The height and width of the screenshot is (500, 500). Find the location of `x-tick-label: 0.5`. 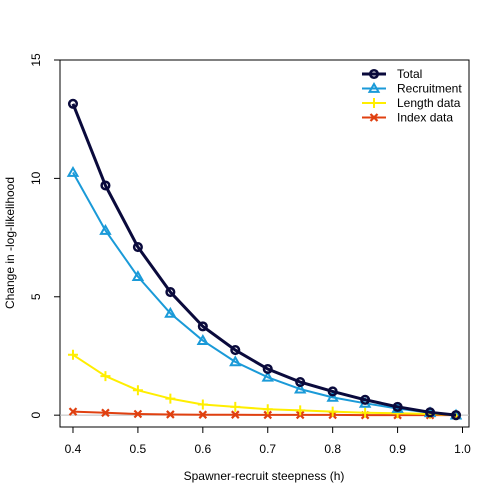

x-tick-label: 0.5 is located at coordinates (138, 449).